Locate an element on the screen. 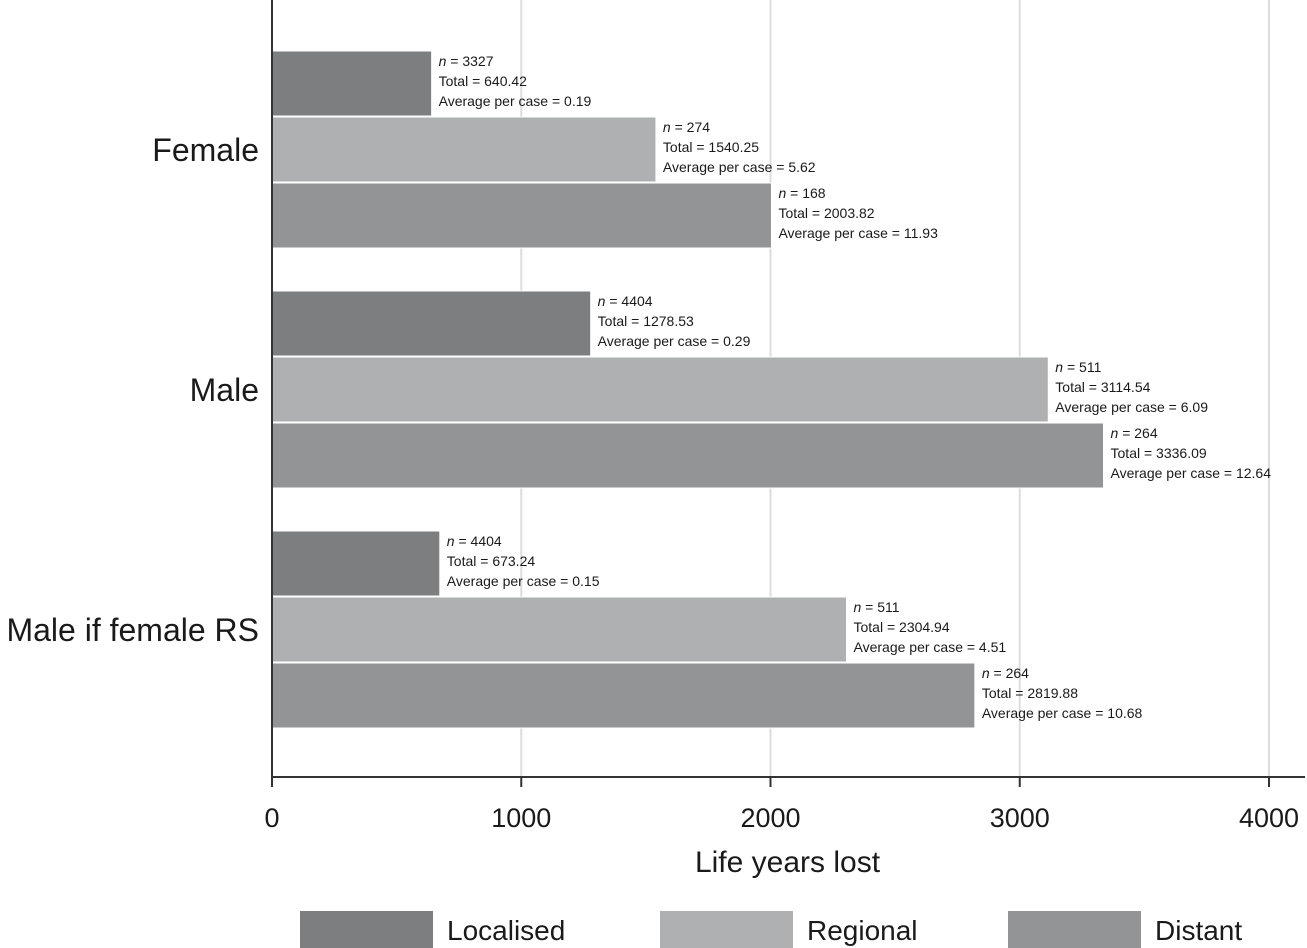 The height and width of the screenshot is (948, 1307). x-tick-label-1000: 1000 is located at coordinates (521, 818).